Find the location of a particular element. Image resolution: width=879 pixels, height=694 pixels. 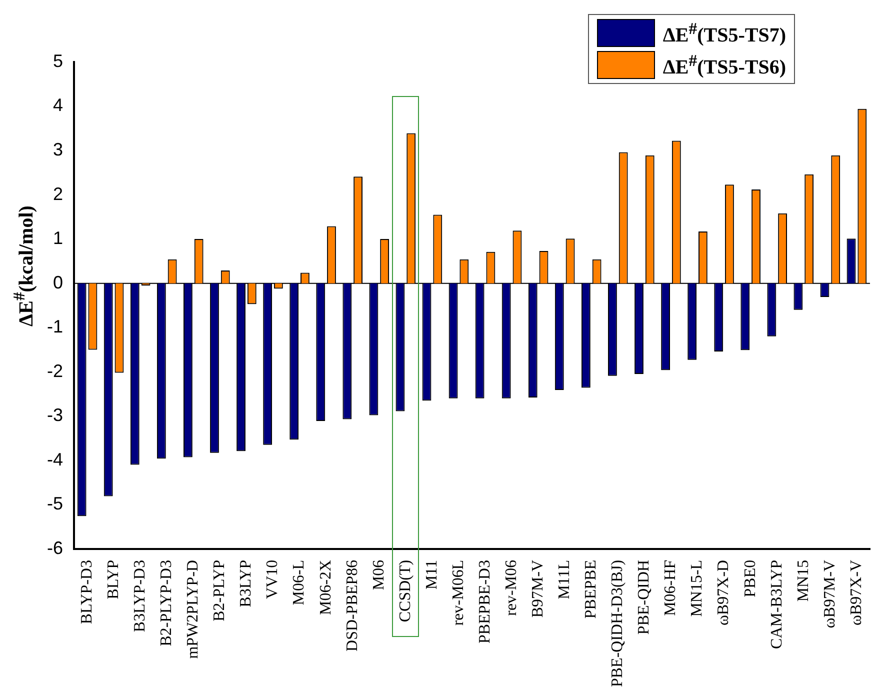

x-tick-label: B97M-V is located at coordinates (538, 588).